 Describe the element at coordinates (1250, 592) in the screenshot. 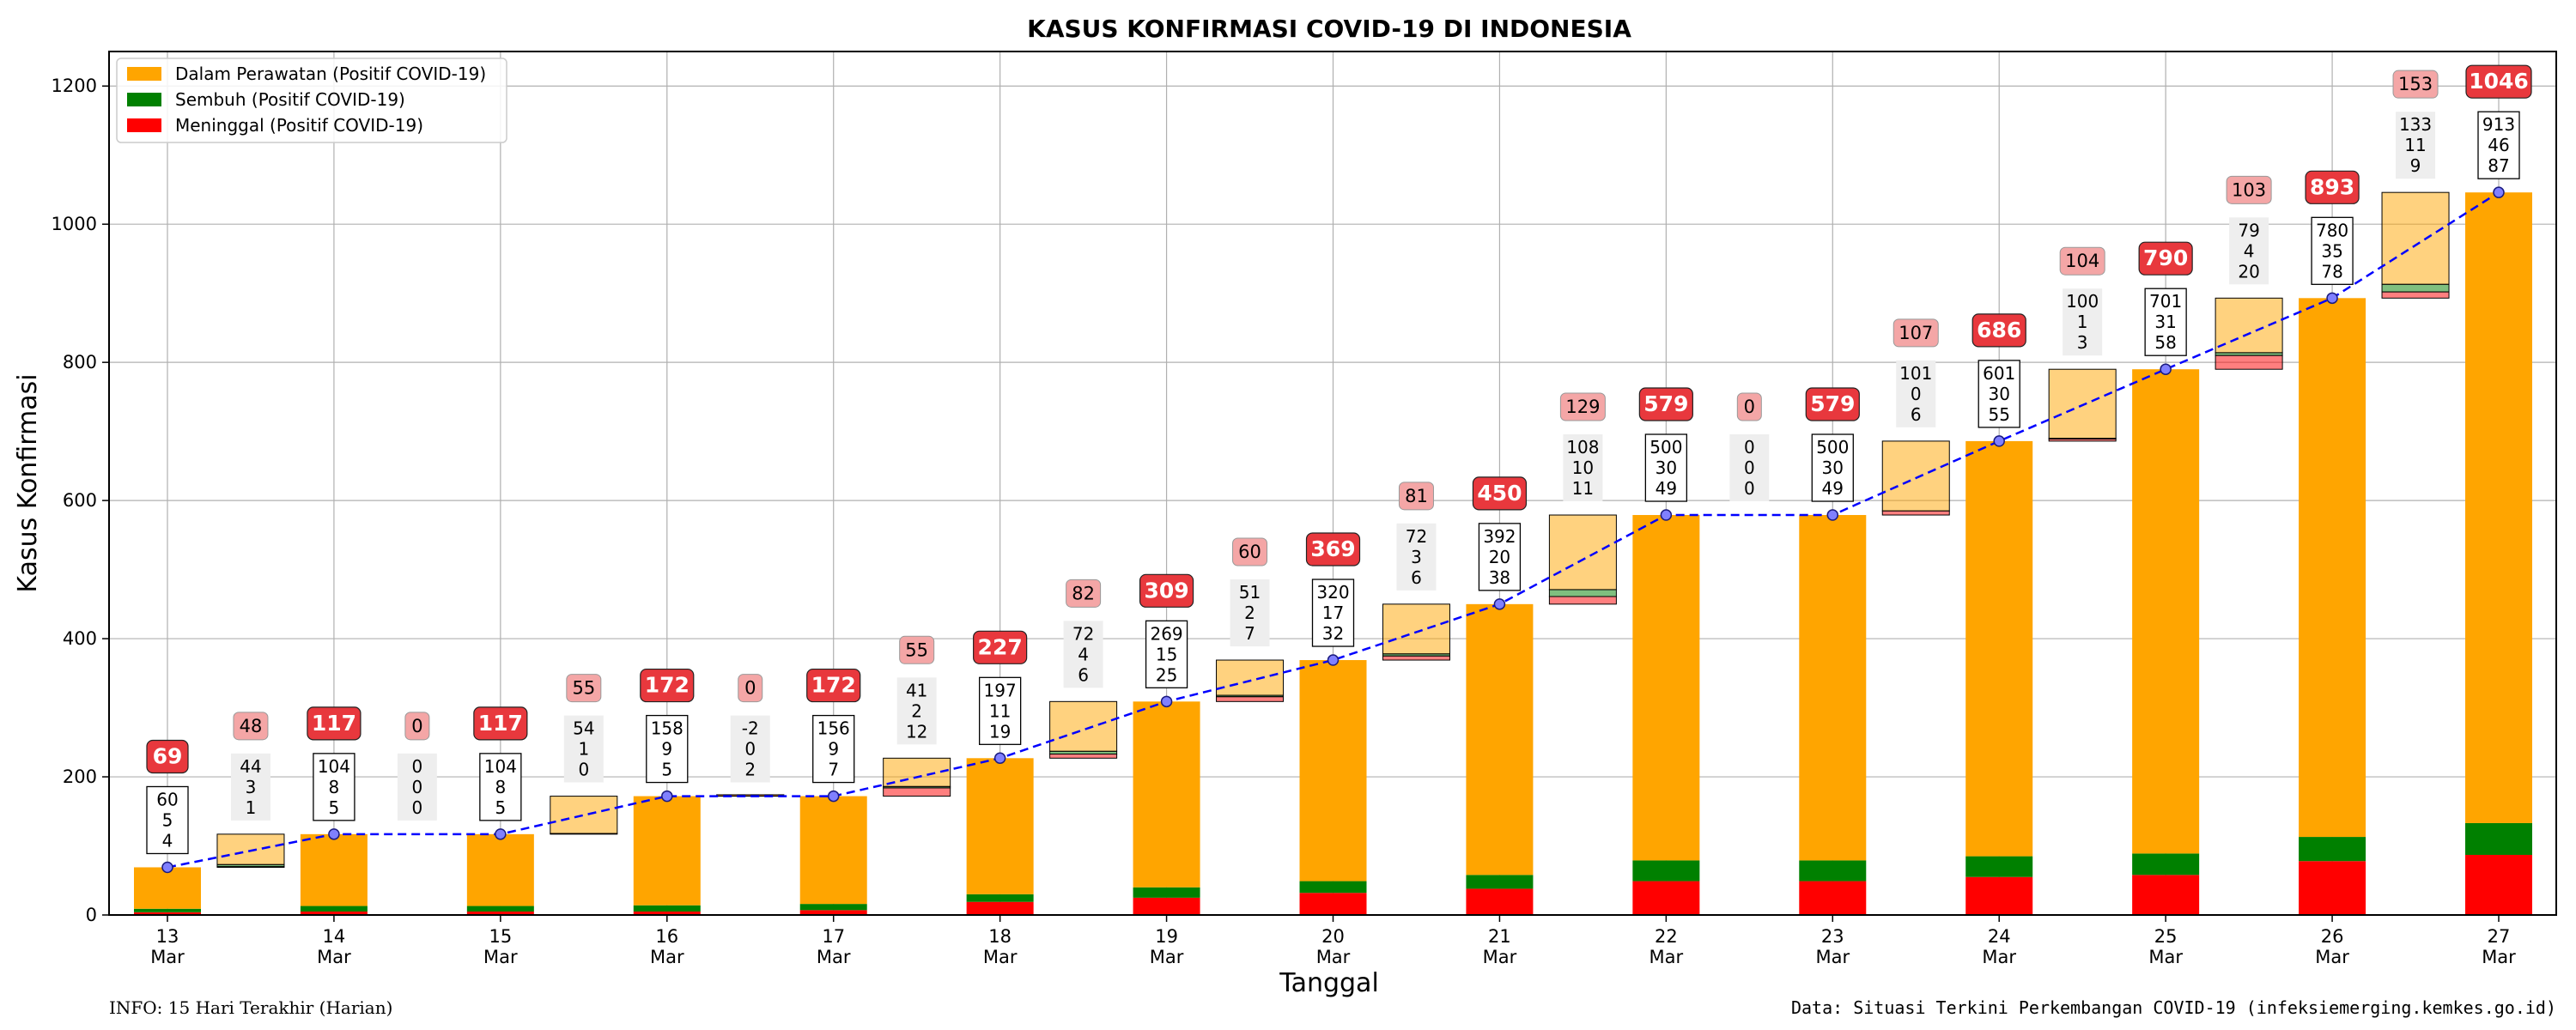

I see `change-label-perawatan: 51` at that location.